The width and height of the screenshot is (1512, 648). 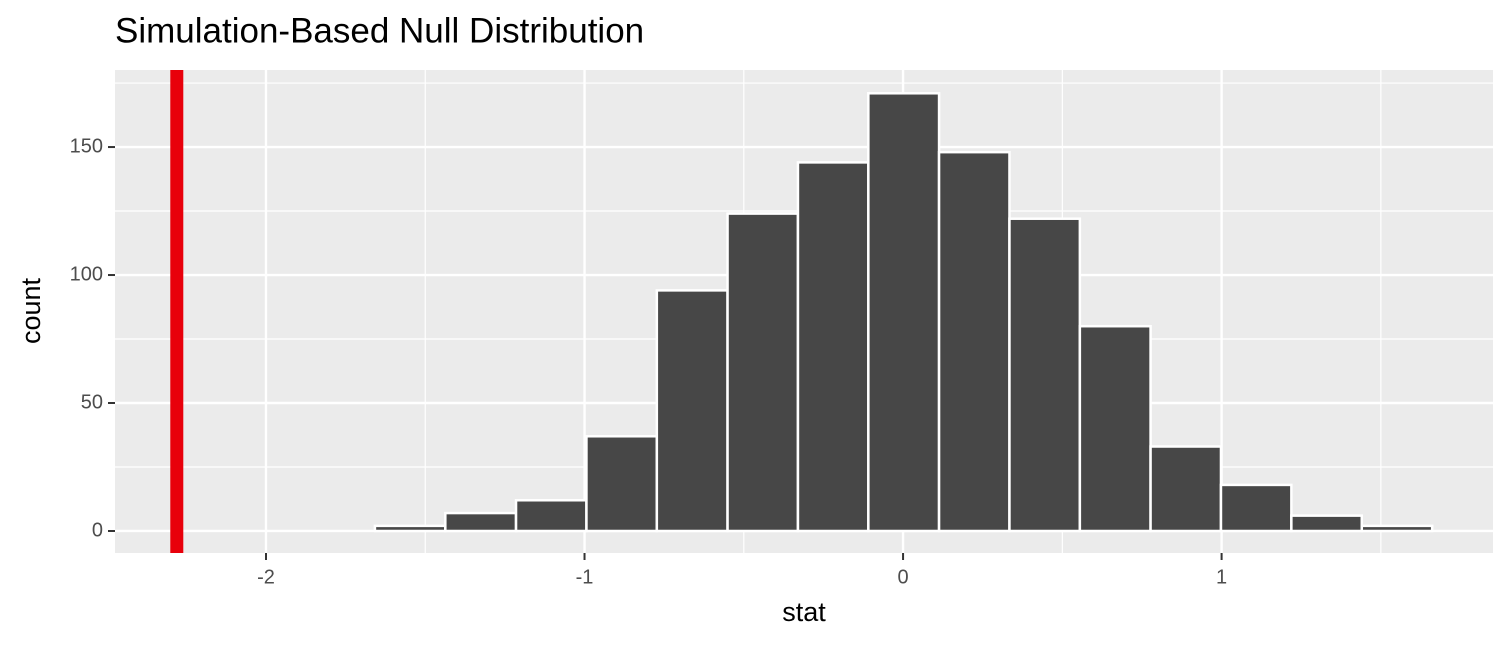 I want to click on x-tick-label: 0, so click(x=903, y=577).